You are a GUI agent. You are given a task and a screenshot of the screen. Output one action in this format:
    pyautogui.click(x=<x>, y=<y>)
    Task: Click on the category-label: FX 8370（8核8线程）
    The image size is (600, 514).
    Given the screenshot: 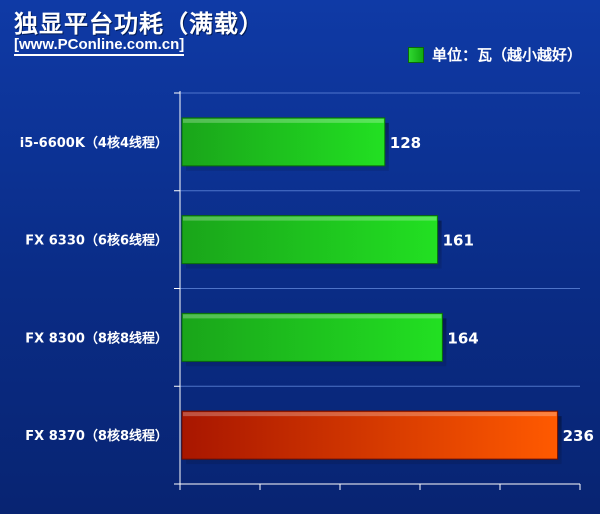 What is the action you would take?
    pyautogui.click(x=96, y=436)
    